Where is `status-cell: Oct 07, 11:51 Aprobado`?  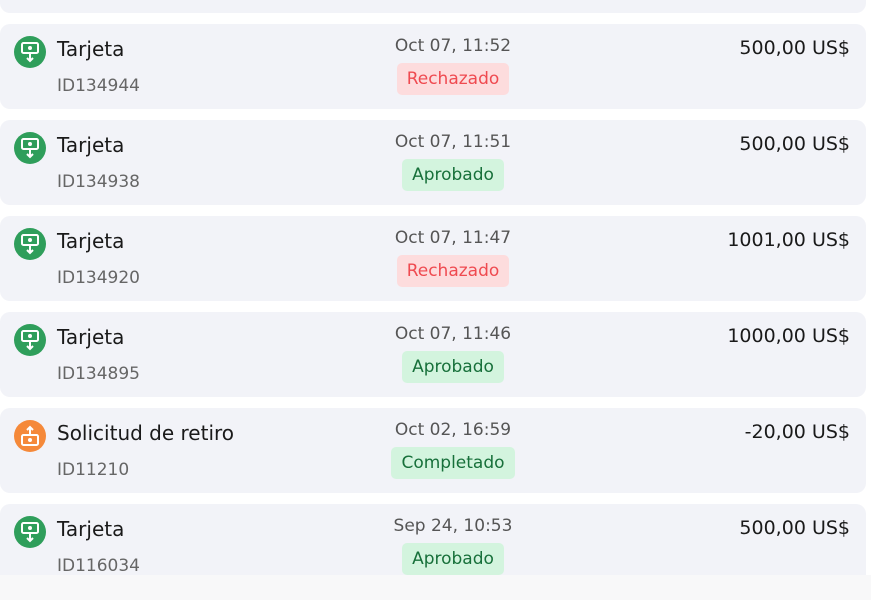
status-cell: Oct 07, 11:51 Aprobado is located at coordinates (453, 161).